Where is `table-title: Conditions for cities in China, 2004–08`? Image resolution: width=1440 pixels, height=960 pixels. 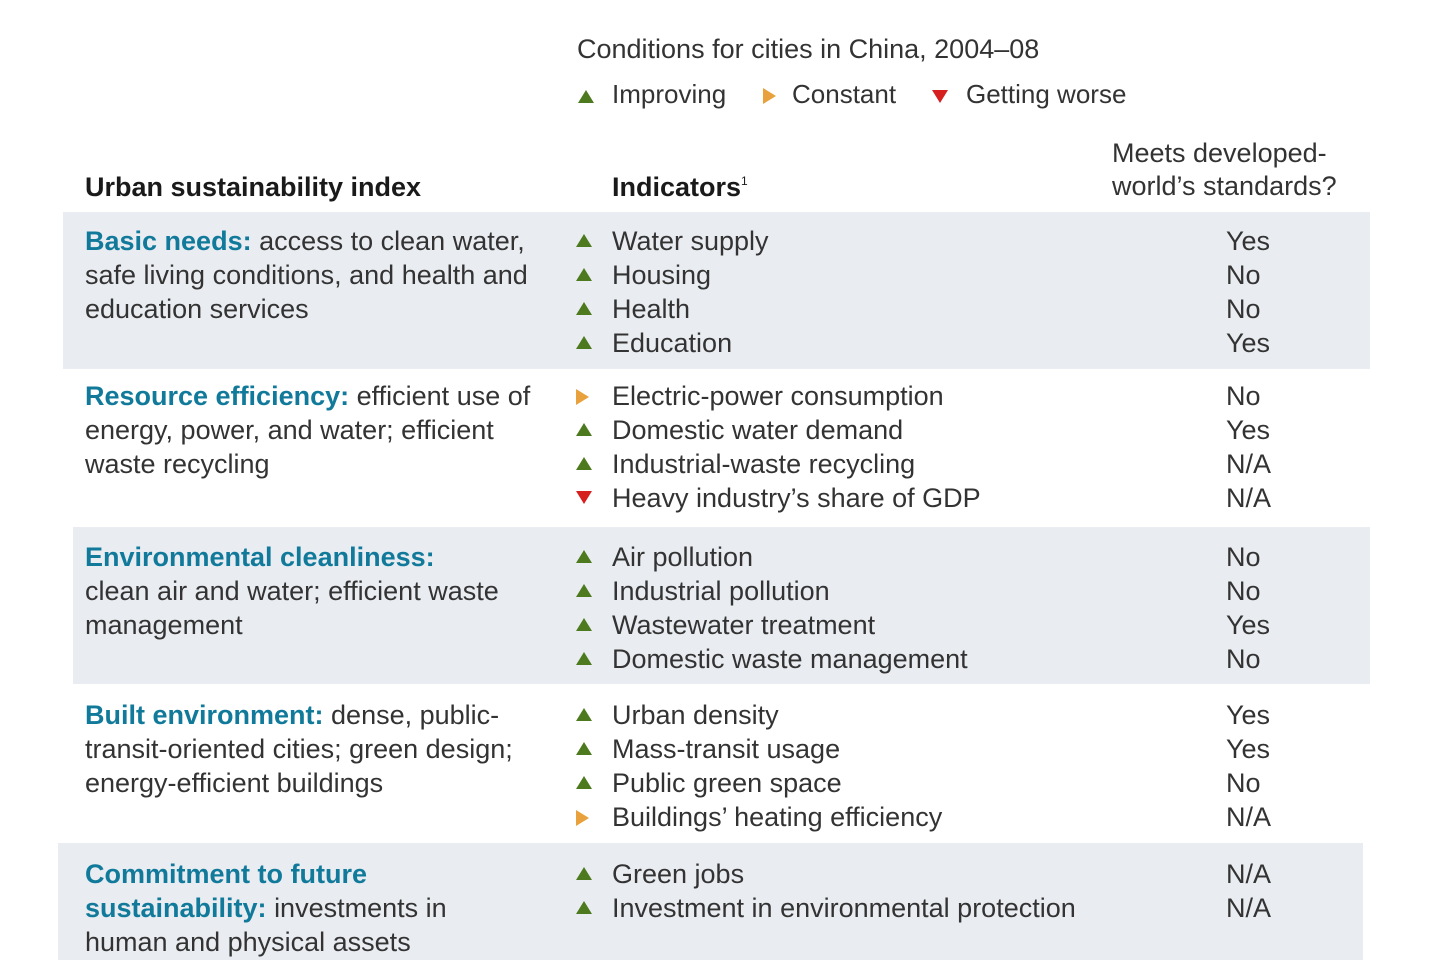 table-title: Conditions for cities in China, 2004–08 is located at coordinates (808, 49).